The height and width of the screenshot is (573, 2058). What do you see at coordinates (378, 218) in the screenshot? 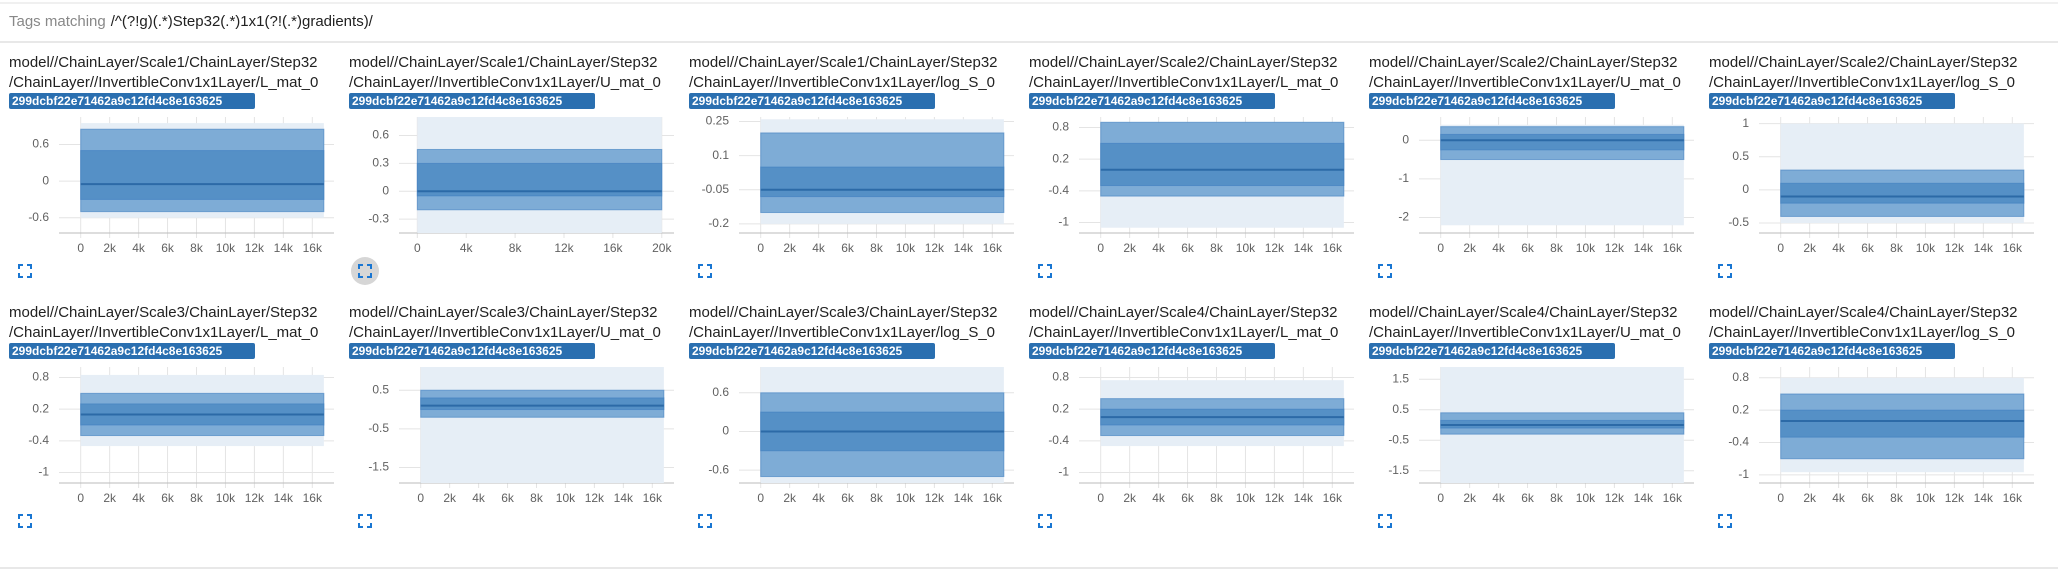
I see `y-tick-label: -0.3` at bounding box center [378, 218].